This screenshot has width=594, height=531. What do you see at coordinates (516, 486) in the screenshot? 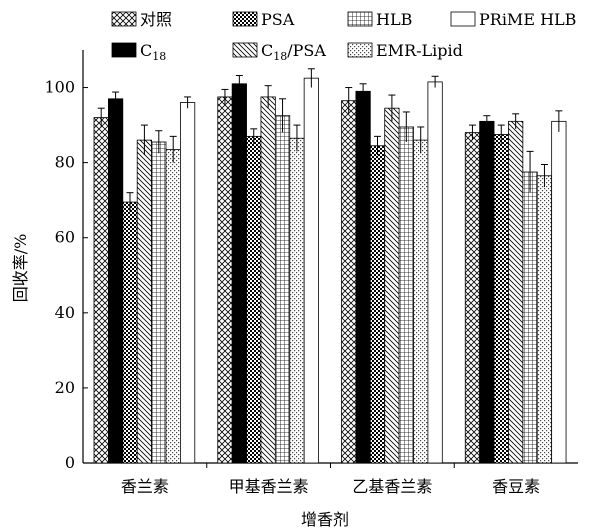
I see `x-tick-label: 香豆素` at bounding box center [516, 486].